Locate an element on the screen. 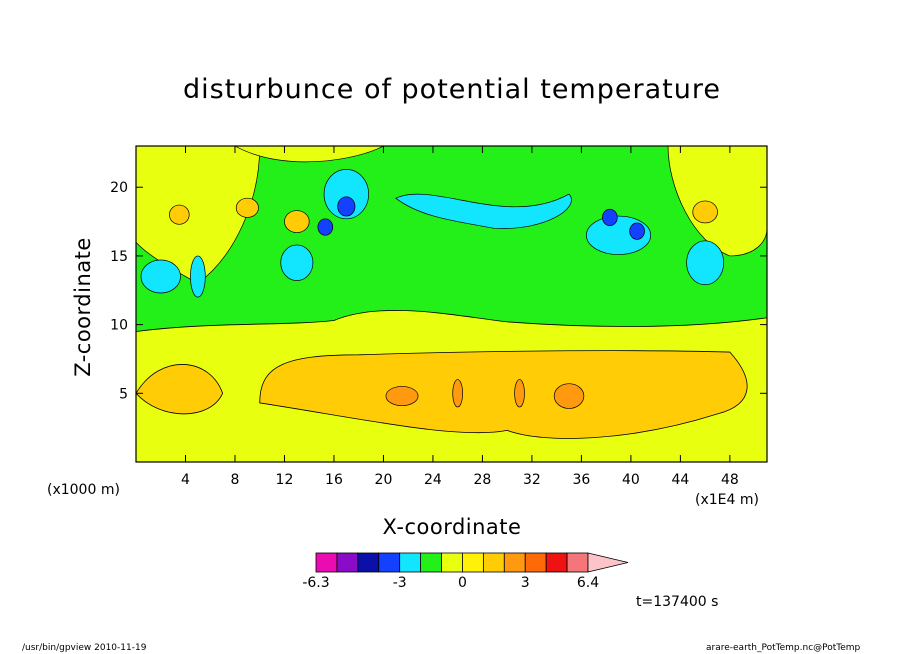 This screenshot has height=654, width=904. colorbar-label-3: 3 is located at coordinates (525, 583).